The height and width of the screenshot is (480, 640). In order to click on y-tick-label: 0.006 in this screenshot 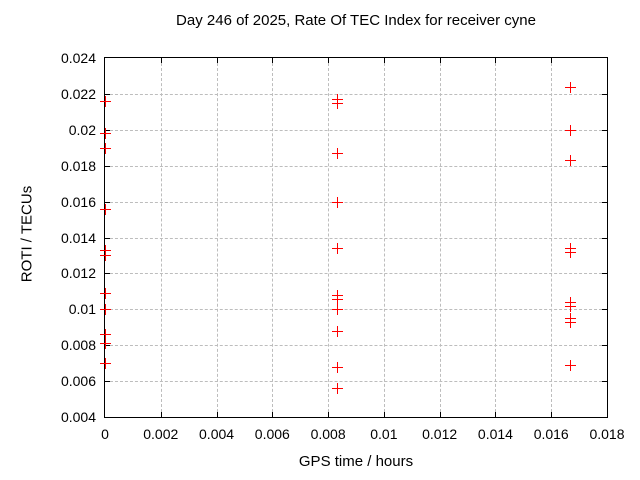, I will do `click(78, 381)`.